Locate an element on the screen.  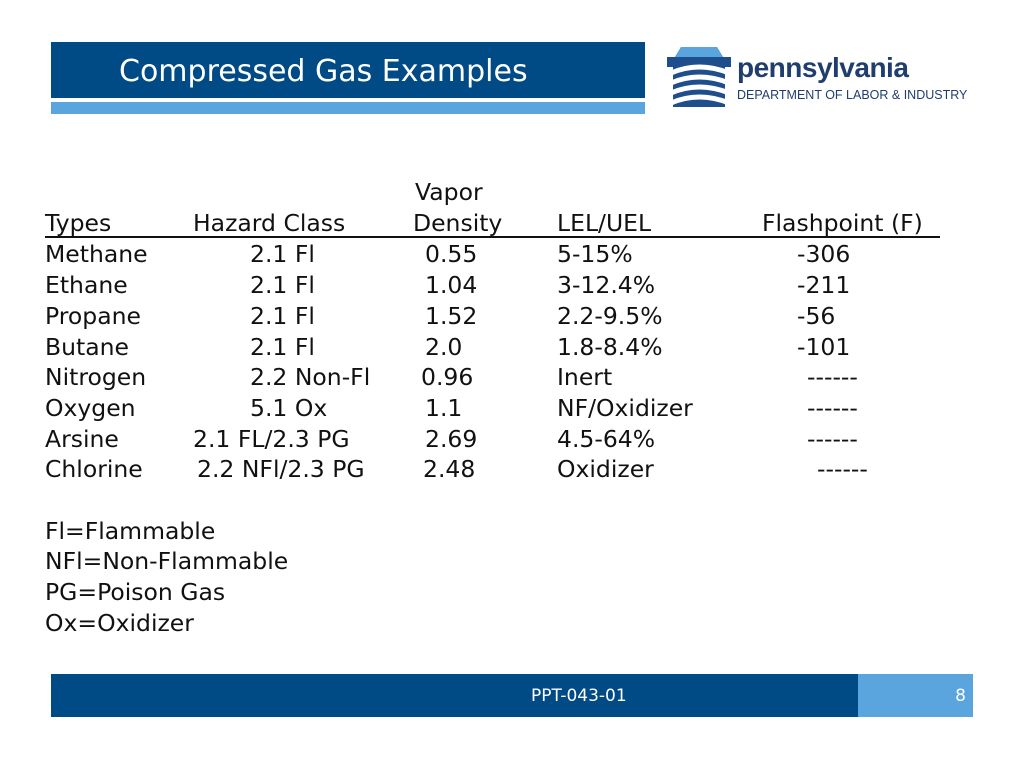
header-vapor: Vapor is located at coordinates (449, 192).